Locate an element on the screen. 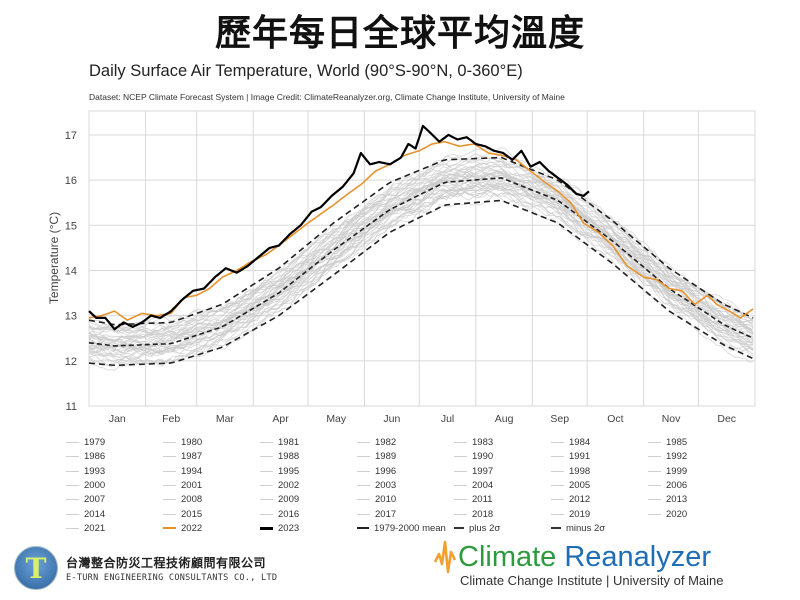 This screenshot has height=600, width=800. legend-label: 2017 is located at coordinates (386, 514).